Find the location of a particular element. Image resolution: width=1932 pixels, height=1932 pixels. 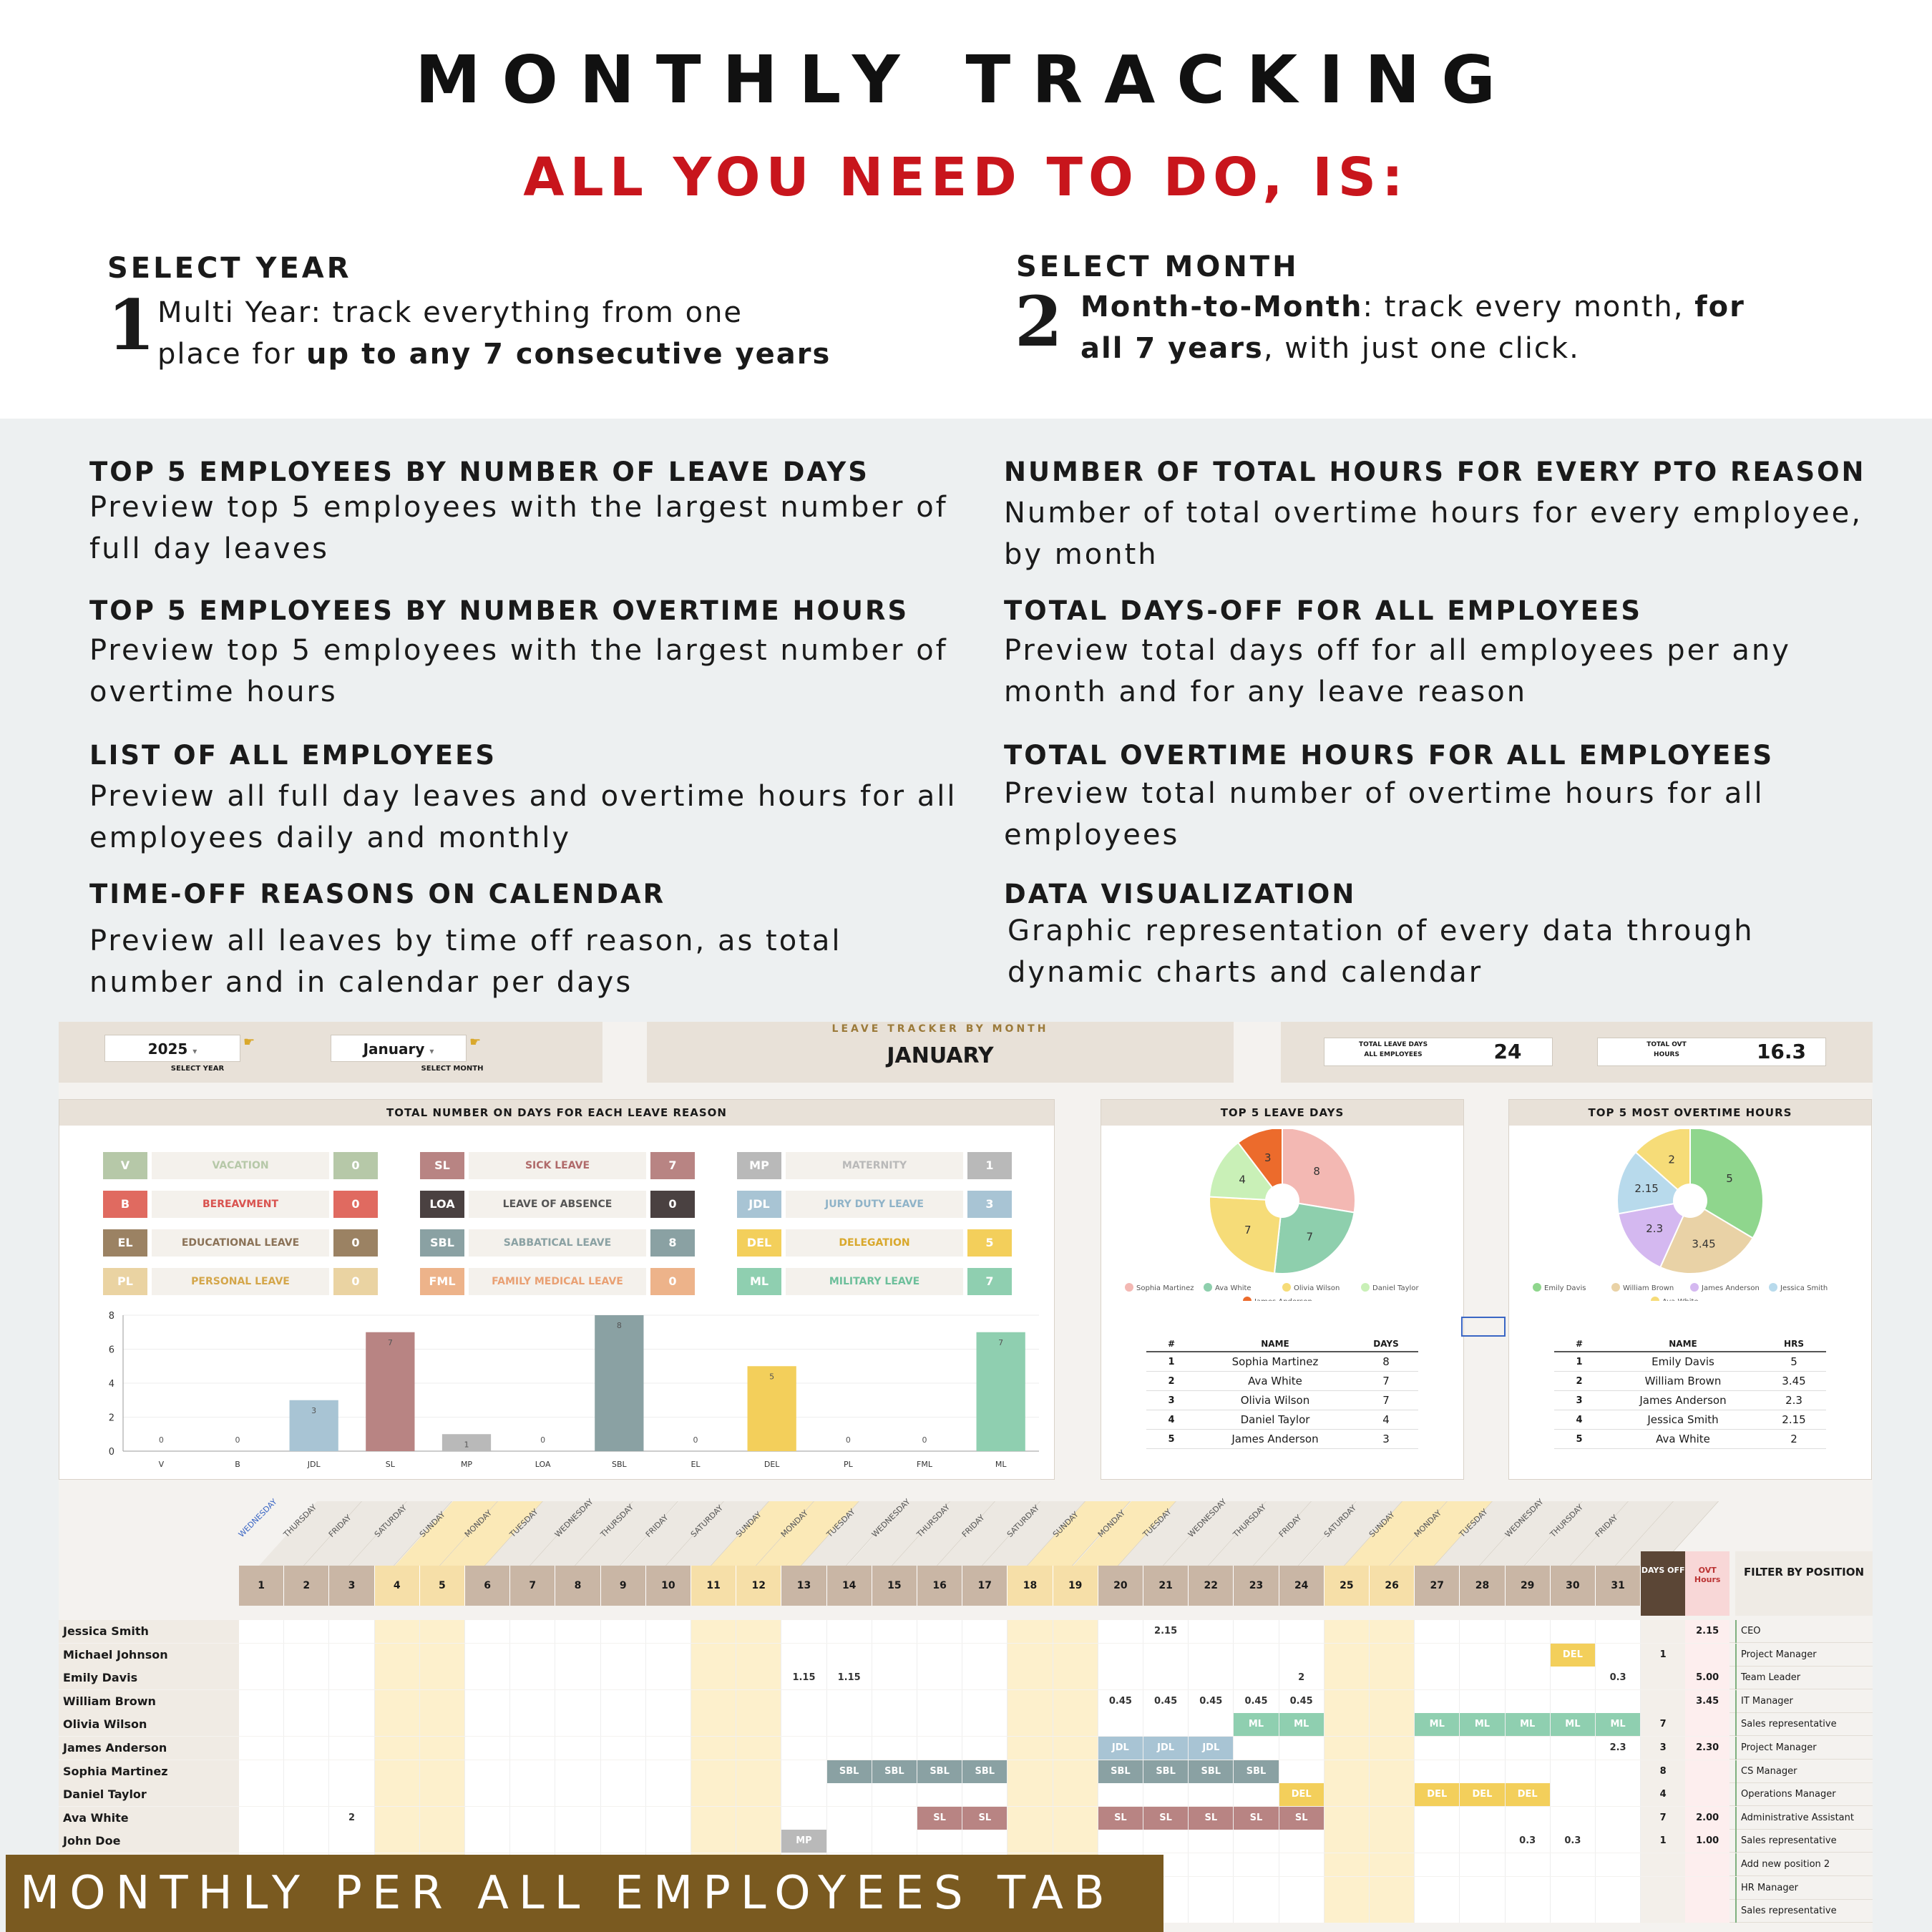

day-cell: JDL is located at coordinates (1120, 1748).